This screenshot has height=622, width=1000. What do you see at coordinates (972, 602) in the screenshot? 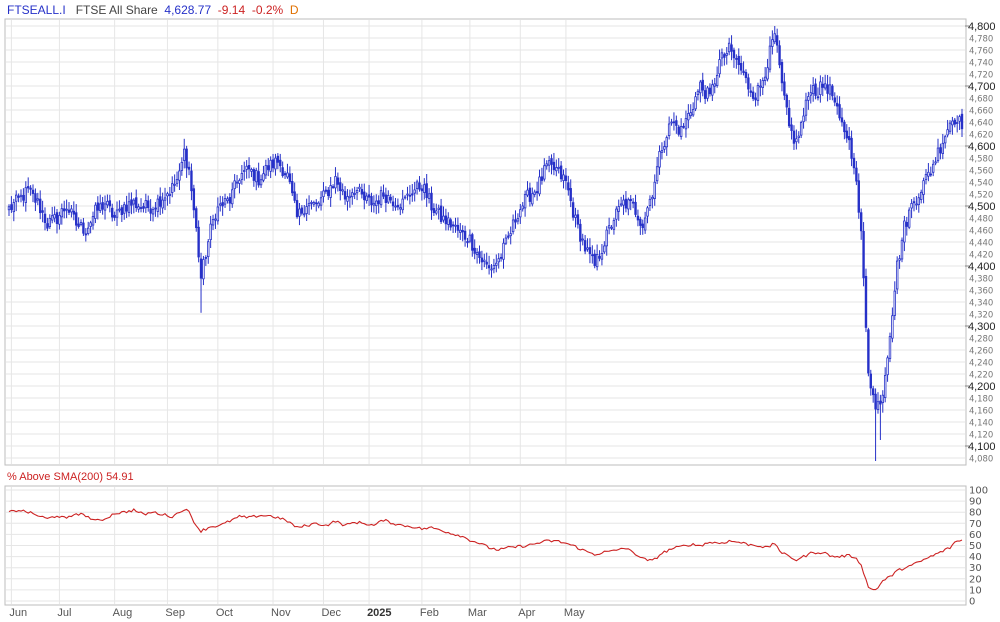
I see `indicator-tick-label: 0` at bounding box center [972, 602].